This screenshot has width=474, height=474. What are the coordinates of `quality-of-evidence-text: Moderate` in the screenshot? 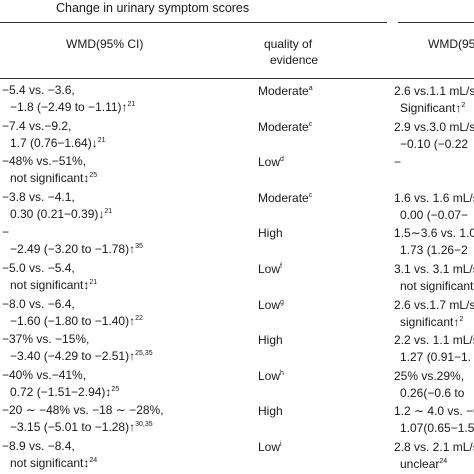 It's located at (283, 91).